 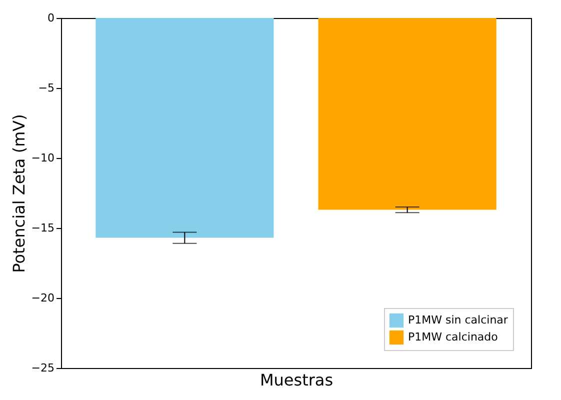 What do you see at coordinates (458, 320) in the screenshot?
I see `legend-label: P1MW sin calcinar` at bounding box center [458, 320].